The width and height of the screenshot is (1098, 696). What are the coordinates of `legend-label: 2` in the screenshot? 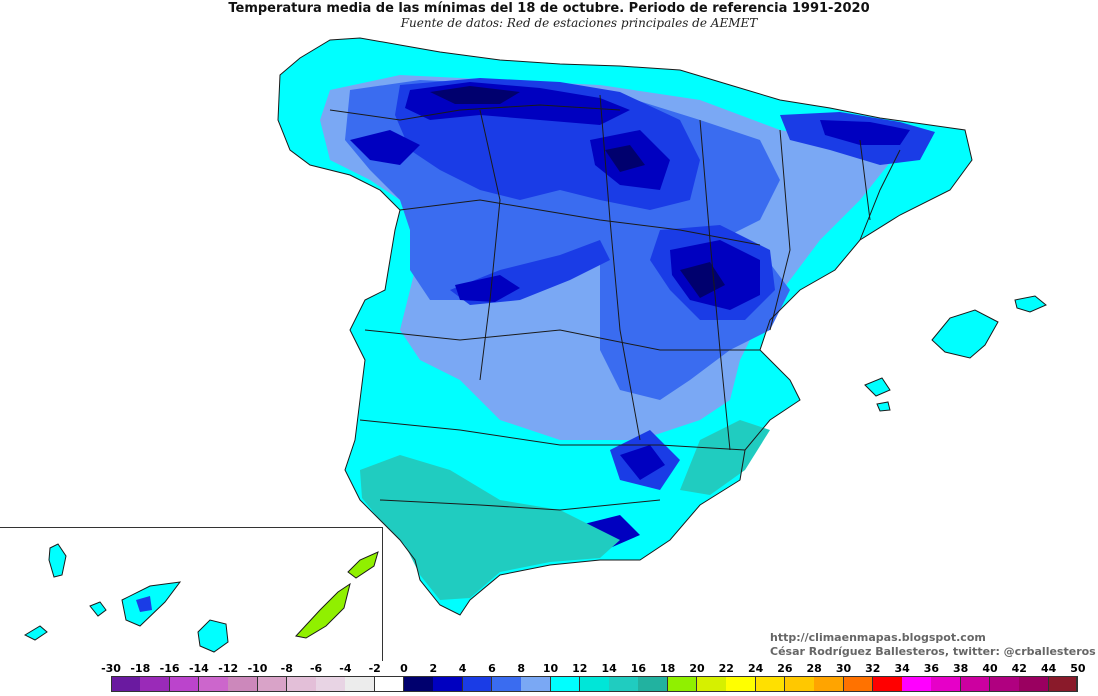 It's located at (433, 668).